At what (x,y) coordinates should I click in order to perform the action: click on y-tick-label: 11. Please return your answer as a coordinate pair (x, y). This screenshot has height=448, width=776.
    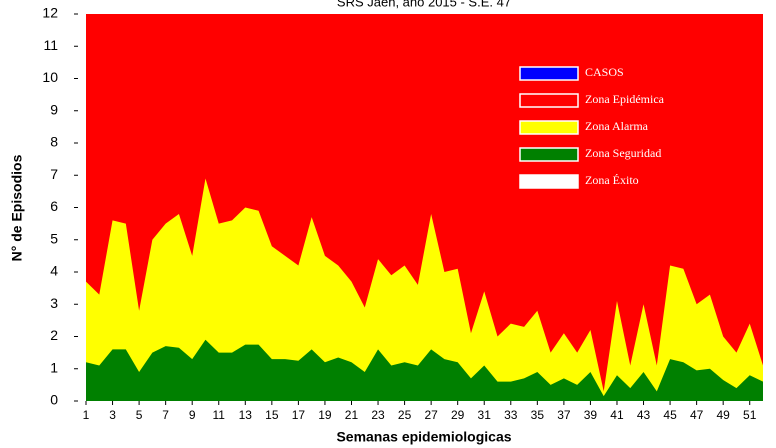
    Looking at the image, I should click on (50, 45).